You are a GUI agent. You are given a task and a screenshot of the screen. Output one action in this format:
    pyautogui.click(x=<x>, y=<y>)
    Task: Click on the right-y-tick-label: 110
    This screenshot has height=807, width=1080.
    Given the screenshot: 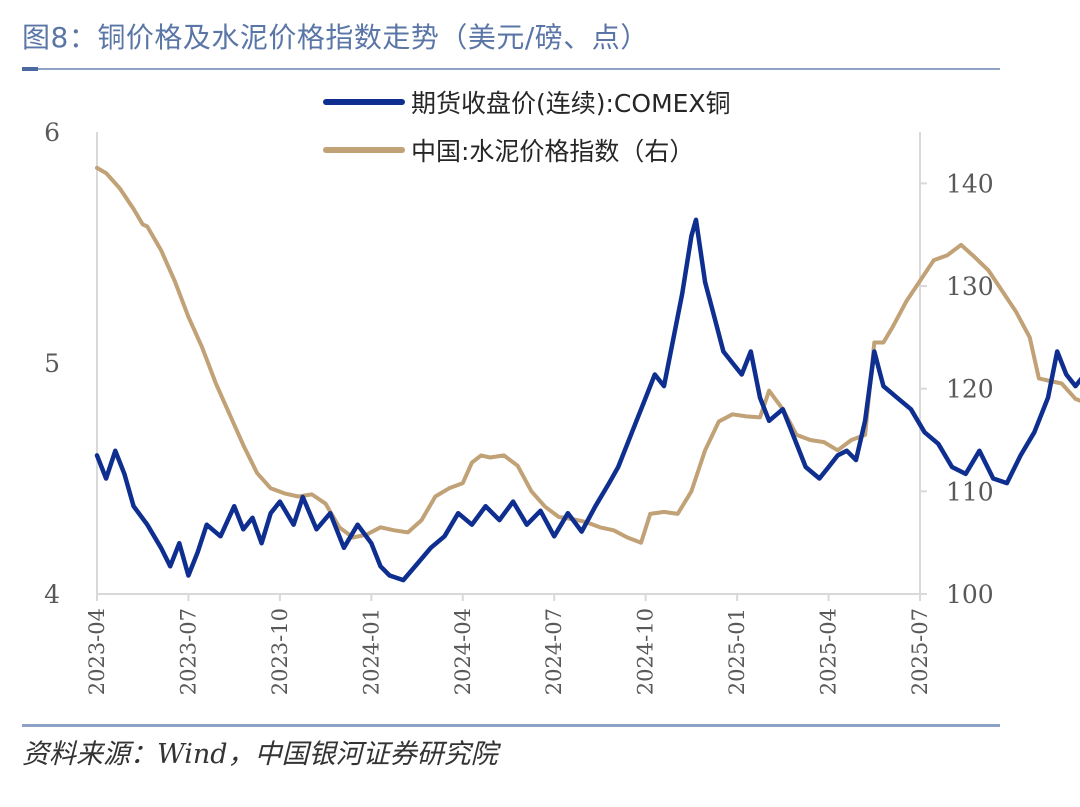 What is the action you would take?
    pyautogui.click(x=970, y=491)
    